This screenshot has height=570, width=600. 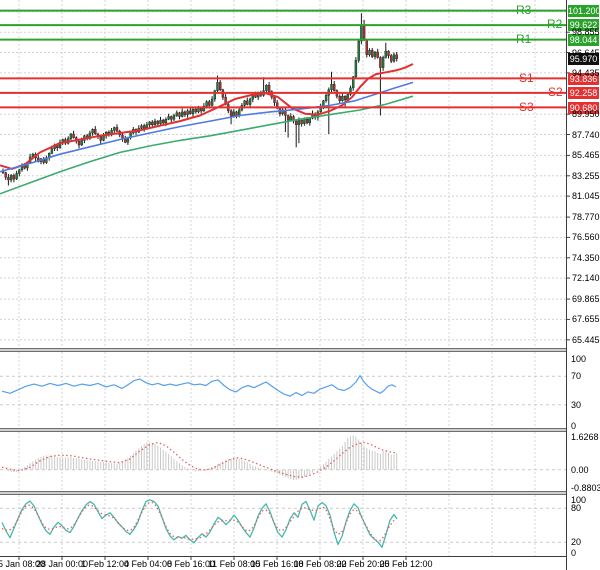 I want to click on rsi-scale-100: 100, so click(x=579, y=359).